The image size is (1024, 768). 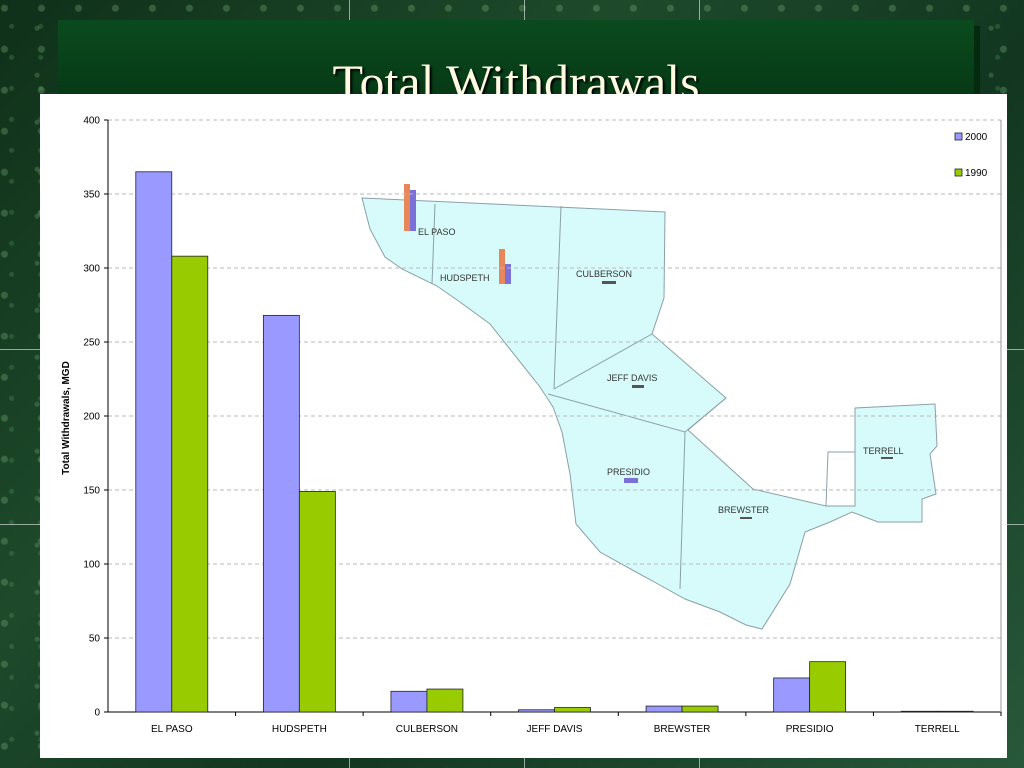 What do you see at coordinates (919, 711) in the screenshot?
I see `bar-2000-terrell` at bounding box center [919, 711].